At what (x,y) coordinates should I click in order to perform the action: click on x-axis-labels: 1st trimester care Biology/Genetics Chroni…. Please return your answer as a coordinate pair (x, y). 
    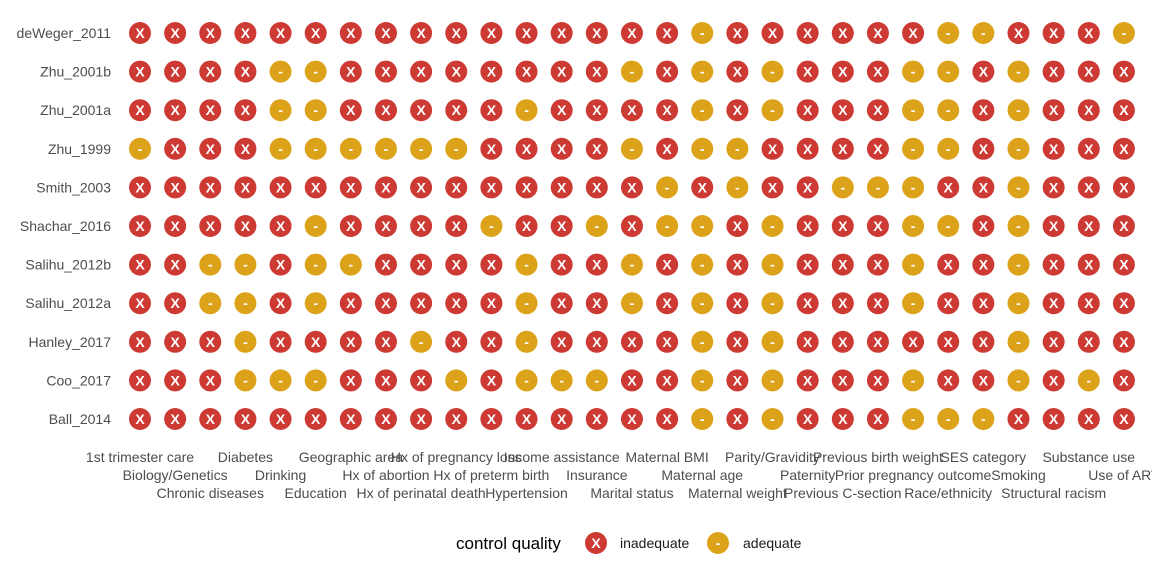
    Looking at the image, I should click on (619, 475).